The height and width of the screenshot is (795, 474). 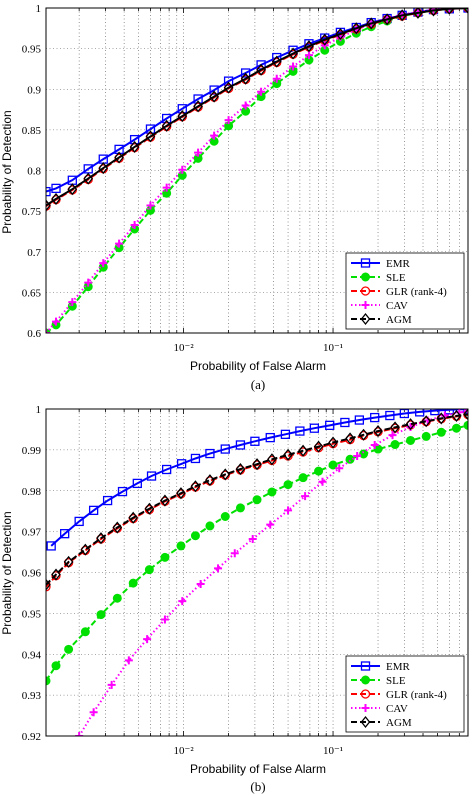 I want to click on y-tick-label: 0.65, so click(x=32, y=293).